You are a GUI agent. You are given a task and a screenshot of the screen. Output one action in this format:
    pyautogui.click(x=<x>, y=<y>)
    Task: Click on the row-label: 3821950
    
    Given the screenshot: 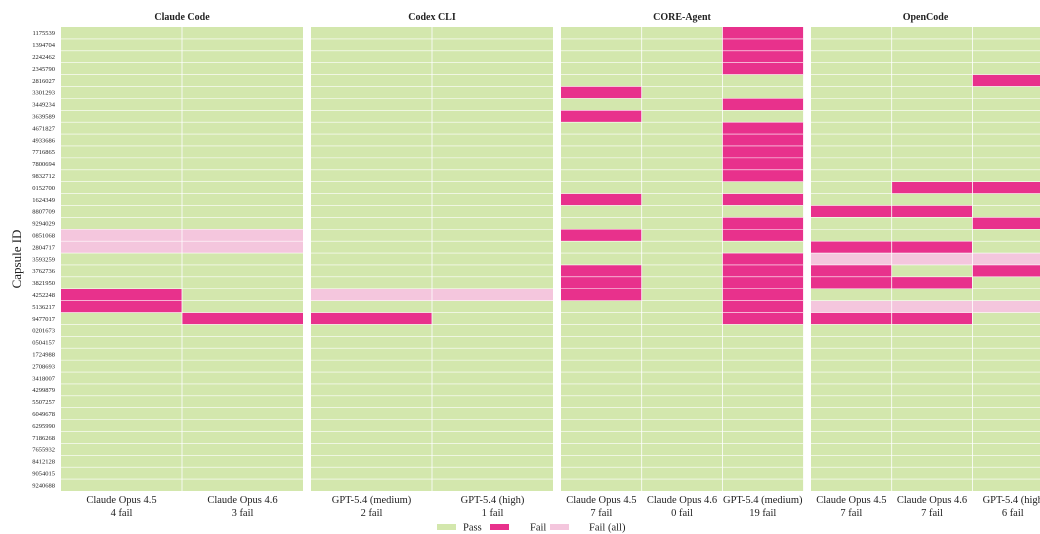 What is the action you would take?
    pyautogui.click(x=43, y=283)
    